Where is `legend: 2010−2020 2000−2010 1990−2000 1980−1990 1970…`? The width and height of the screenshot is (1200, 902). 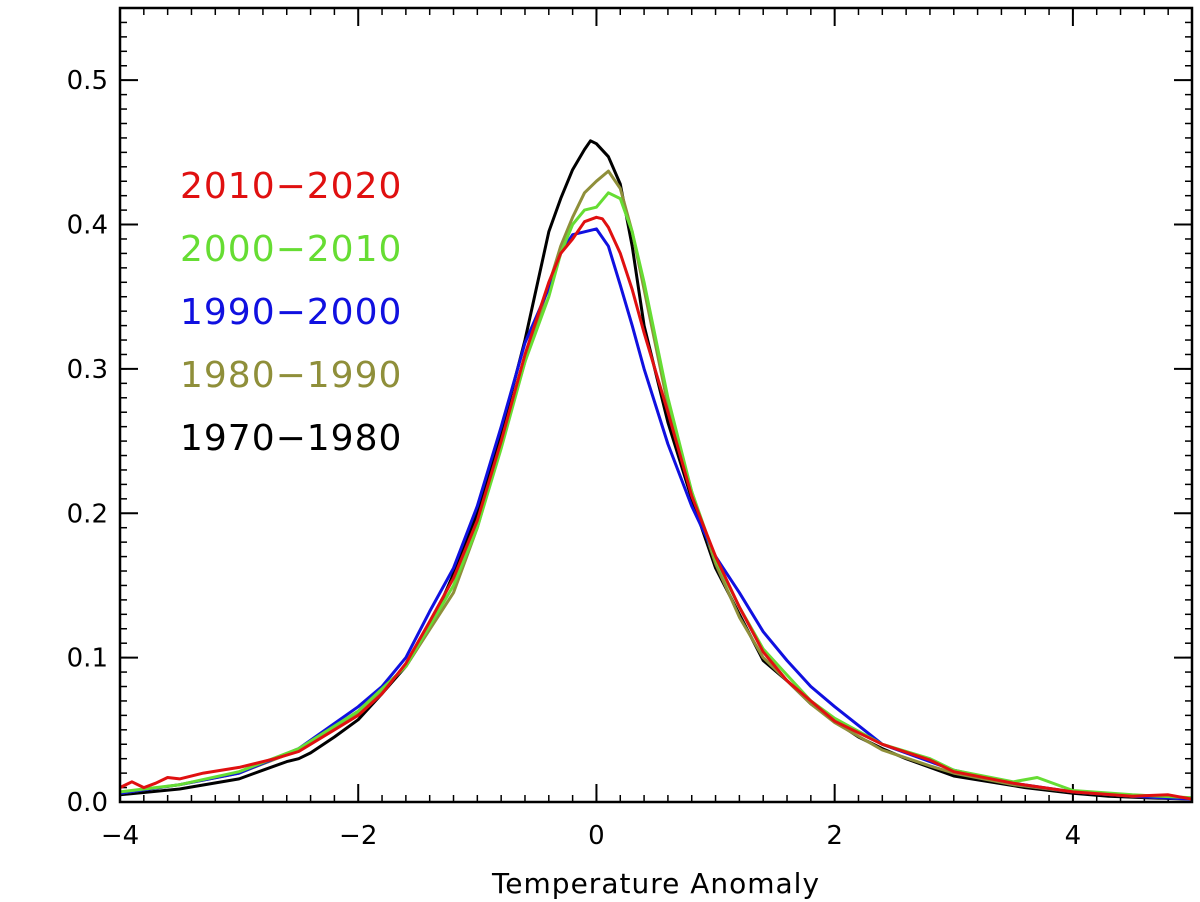 legend: 2010−2020 2000−2010 1990−2000 1980−1990 1970… is located at coordinates (291, 312).